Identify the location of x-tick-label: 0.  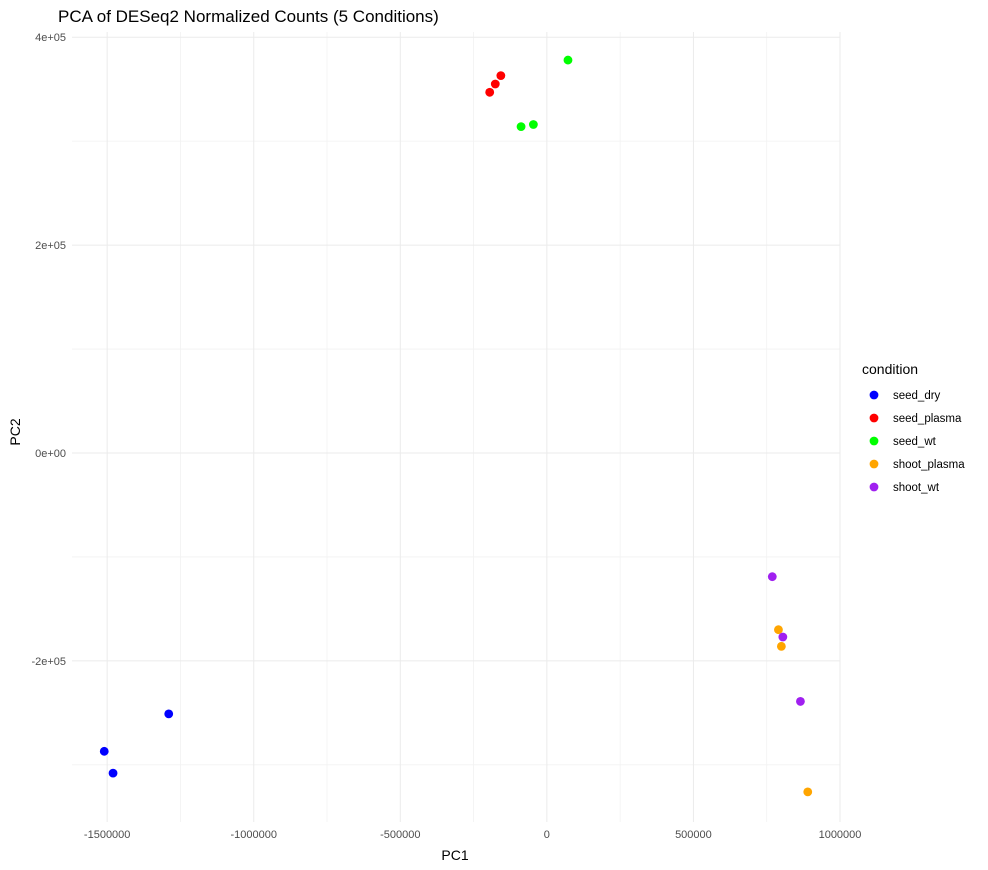
(547, 835).